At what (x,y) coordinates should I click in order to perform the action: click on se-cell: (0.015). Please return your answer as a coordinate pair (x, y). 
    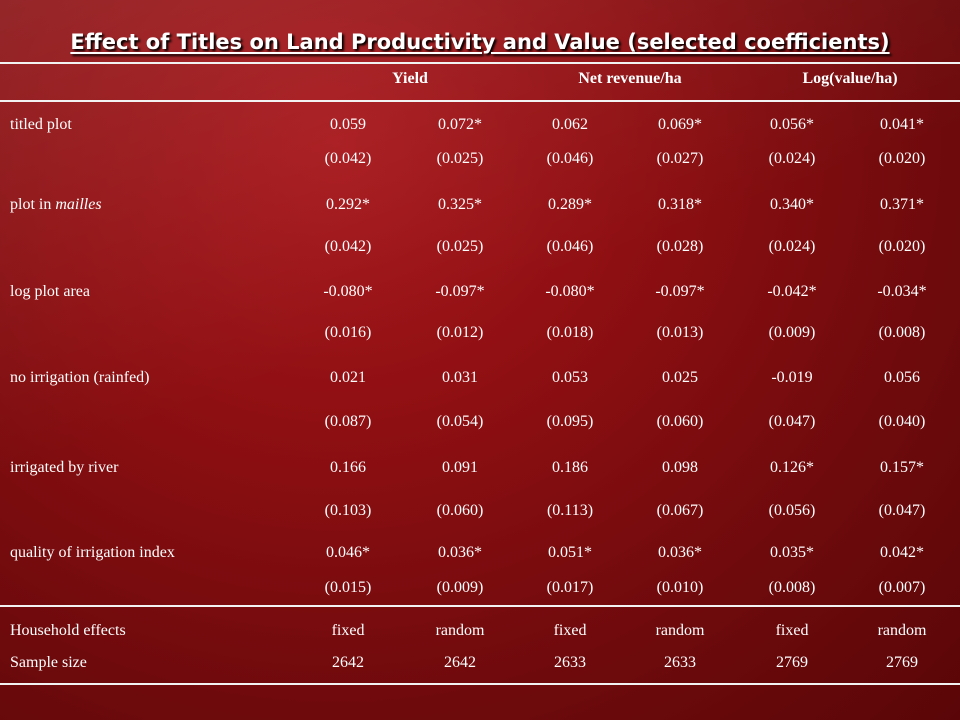
    Looking at the image, I should click on (348, 587).